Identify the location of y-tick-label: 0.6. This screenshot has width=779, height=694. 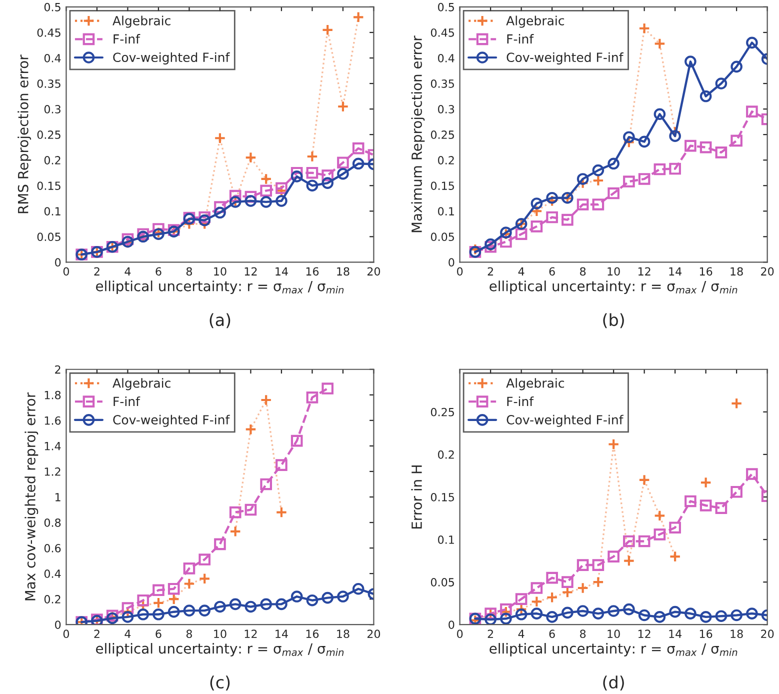
(52, 548).